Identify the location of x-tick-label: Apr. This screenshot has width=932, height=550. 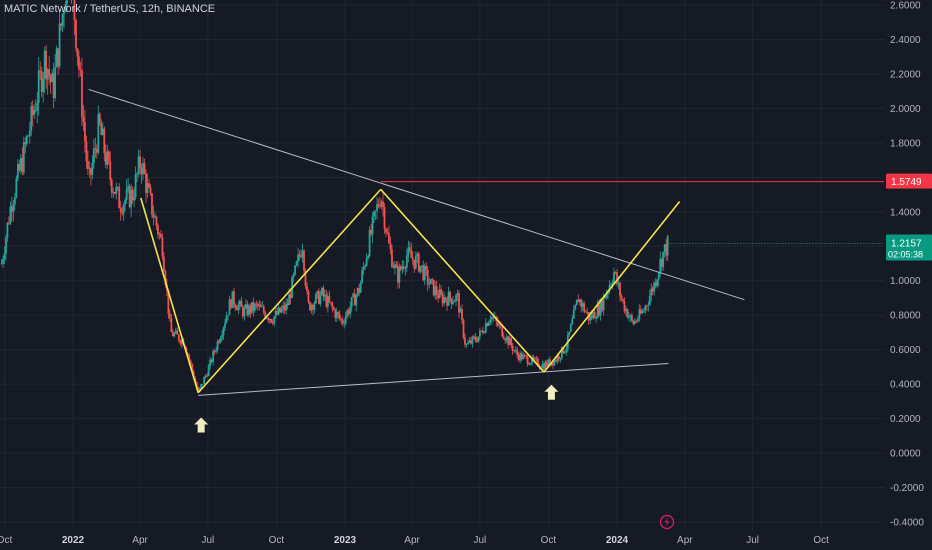
(412, 540).